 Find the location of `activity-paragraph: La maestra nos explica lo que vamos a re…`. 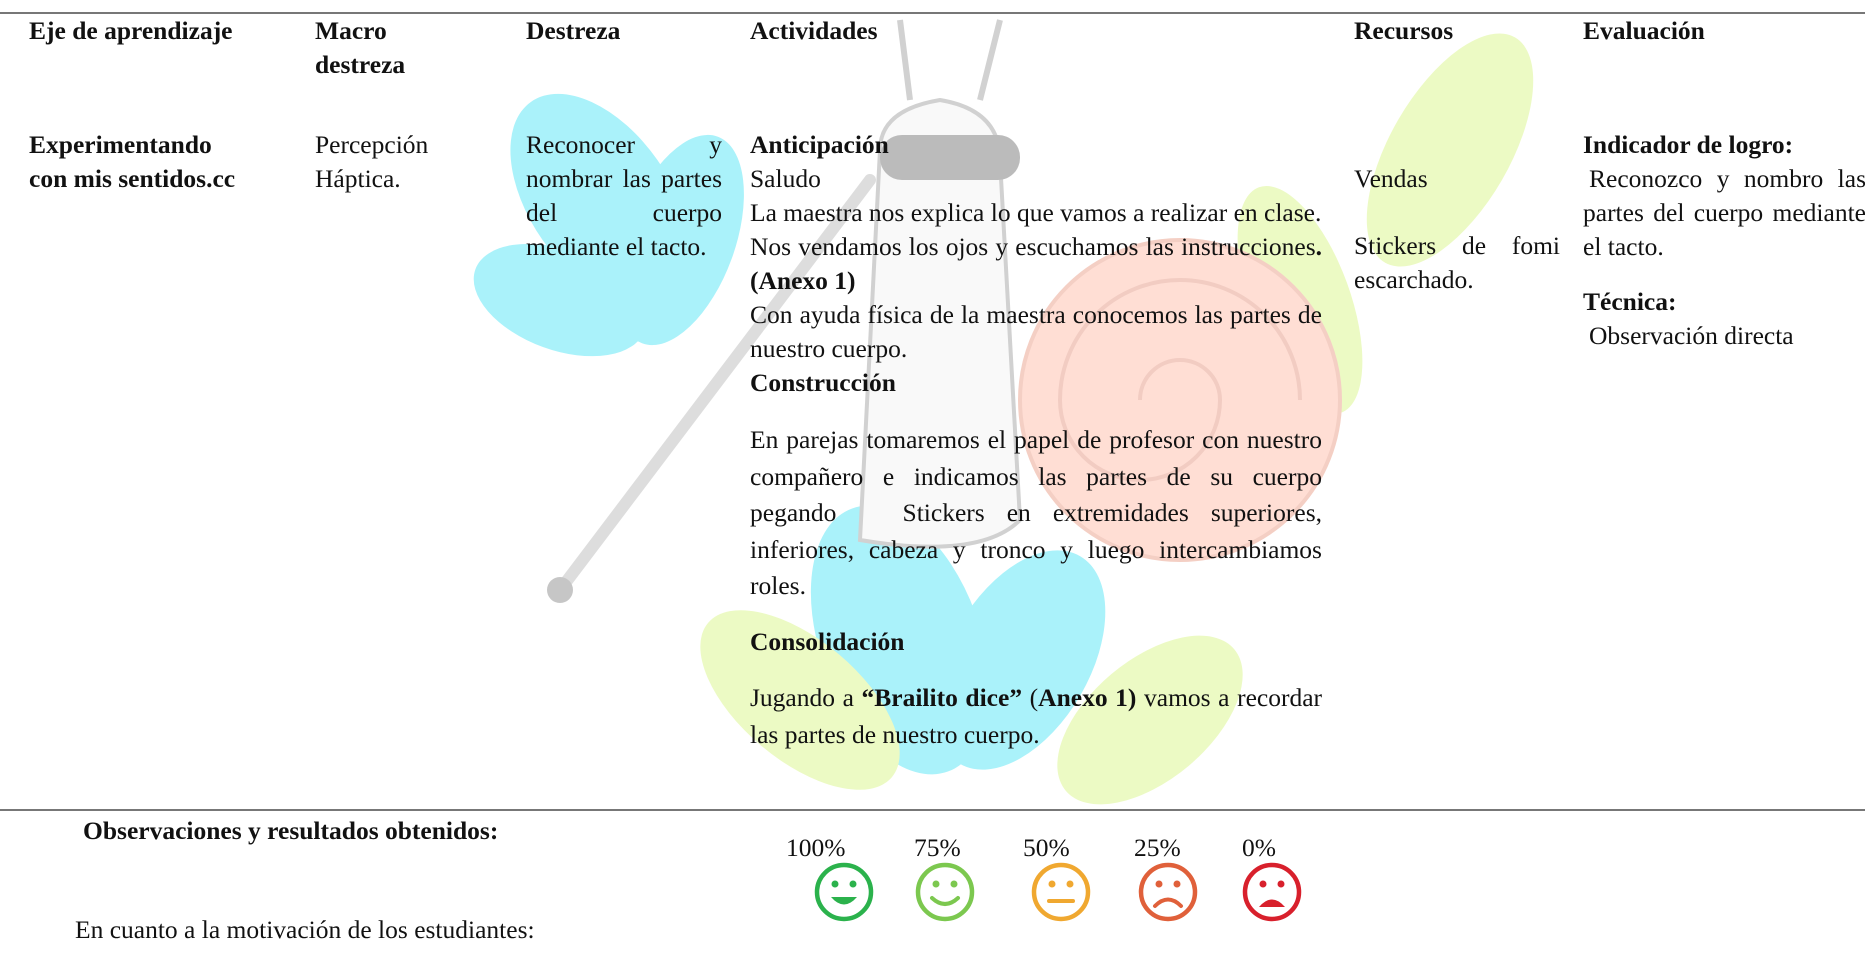

activity-paragraph: La maestra nos explica lo que vamos a re… is located at coordinates (1036, 213).